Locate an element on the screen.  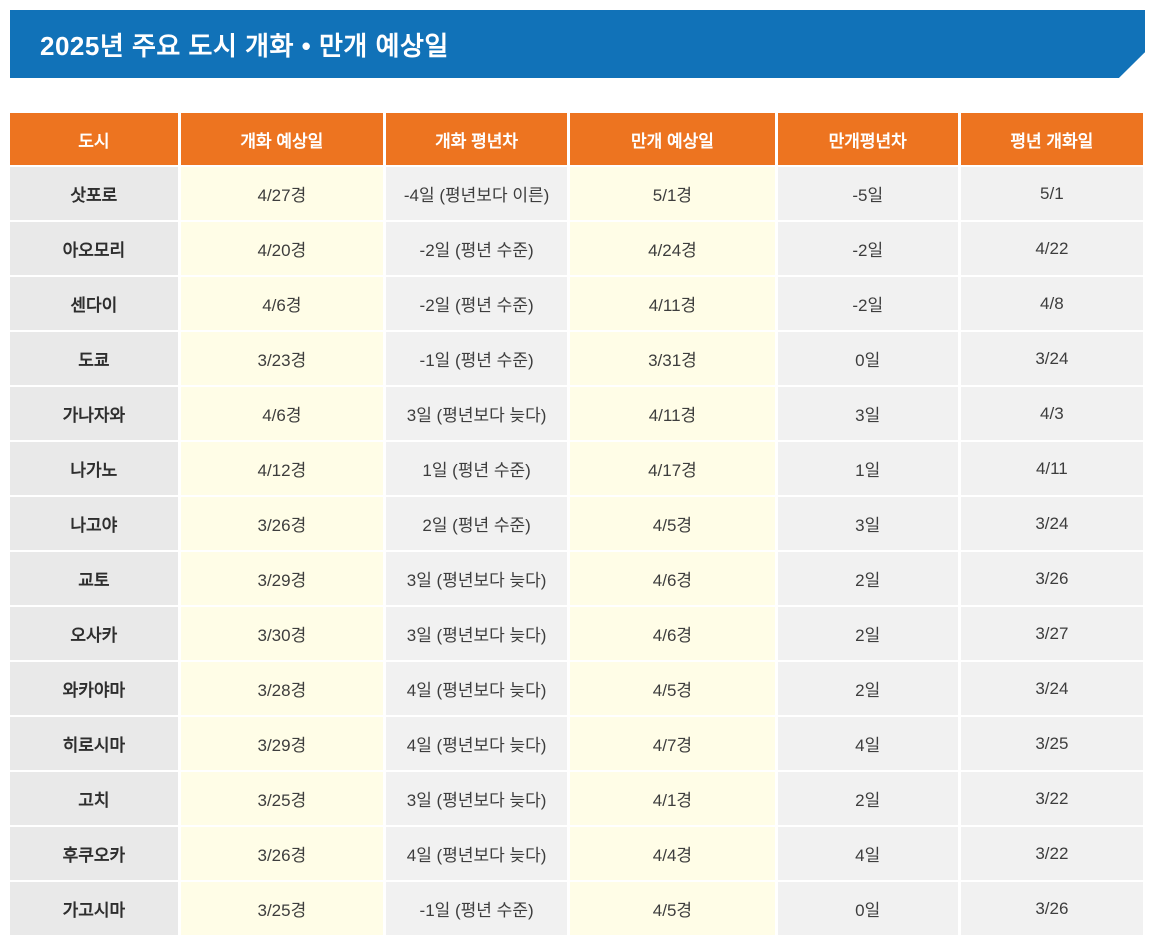
city-cell: 고치 is located at coordinates (94, 798).